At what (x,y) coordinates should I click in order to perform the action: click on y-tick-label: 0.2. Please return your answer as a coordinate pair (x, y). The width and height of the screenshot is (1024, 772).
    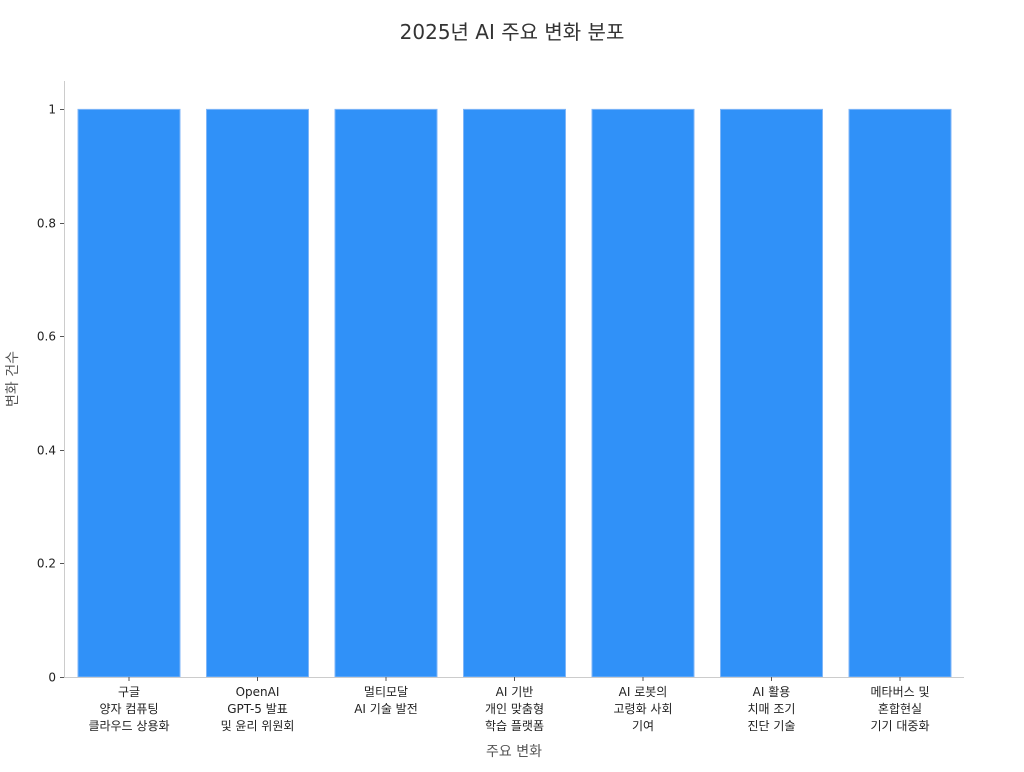
    Looking at the image, I should click on (46, 564).